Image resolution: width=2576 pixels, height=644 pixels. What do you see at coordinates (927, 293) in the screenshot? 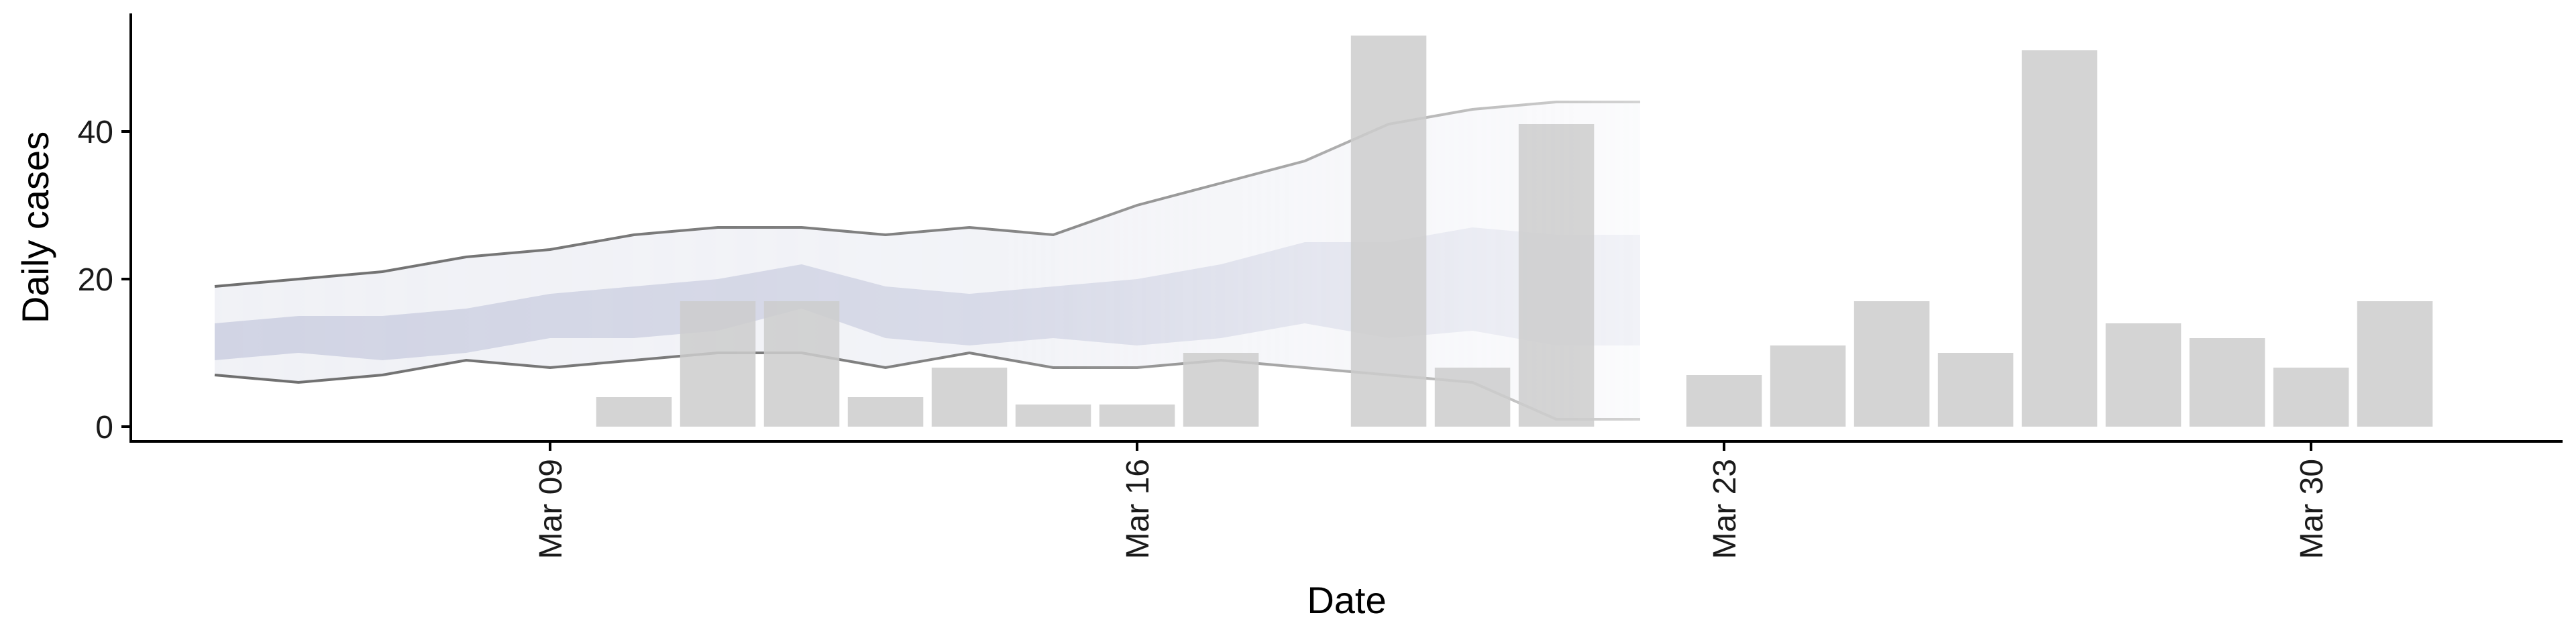
I see `inner-interval-ribbon-area` at bounding box center [927, 293].